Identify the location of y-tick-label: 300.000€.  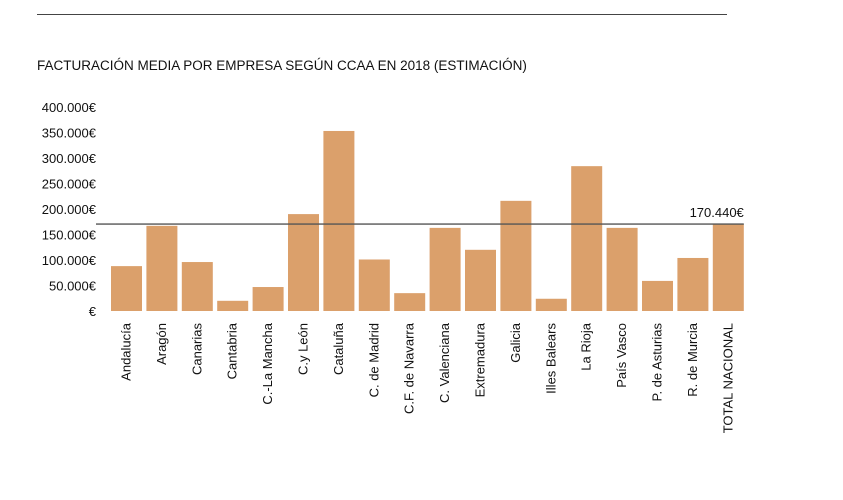
(69, 158).